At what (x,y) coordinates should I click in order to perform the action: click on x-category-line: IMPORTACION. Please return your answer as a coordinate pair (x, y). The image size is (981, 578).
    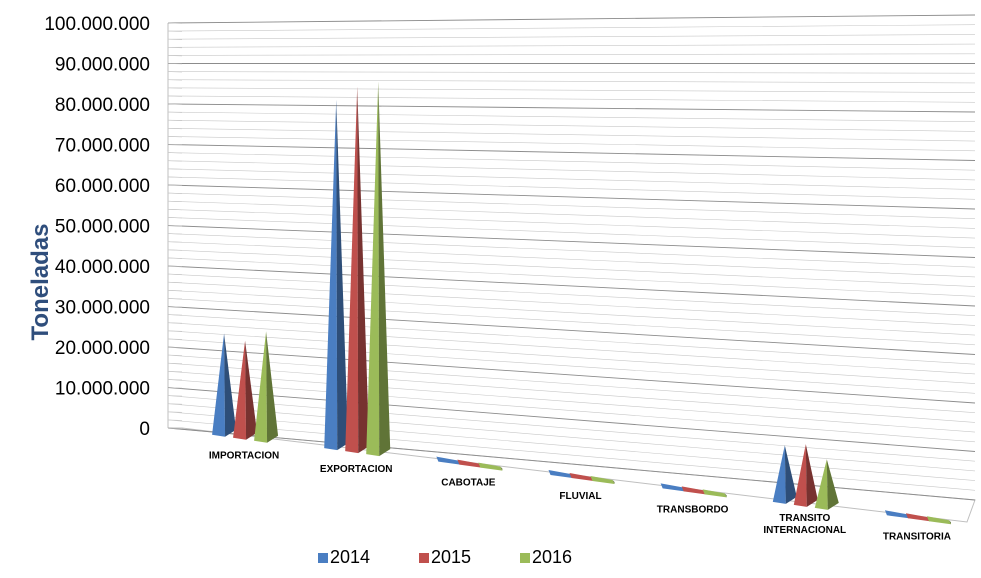
    Looking at the image, I should click on (244, 456).